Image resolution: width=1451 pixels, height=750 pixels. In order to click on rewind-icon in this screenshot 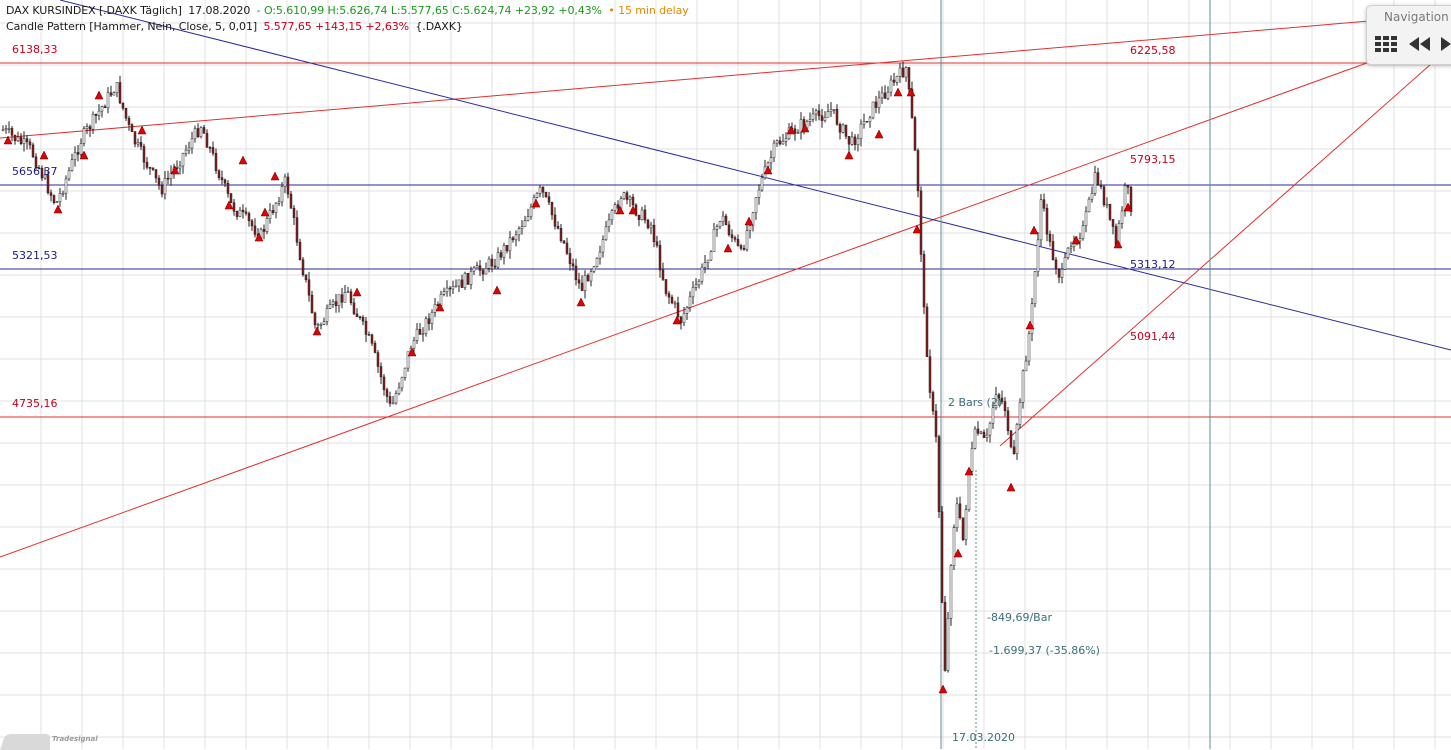, I will do `click(1420, 44)`.